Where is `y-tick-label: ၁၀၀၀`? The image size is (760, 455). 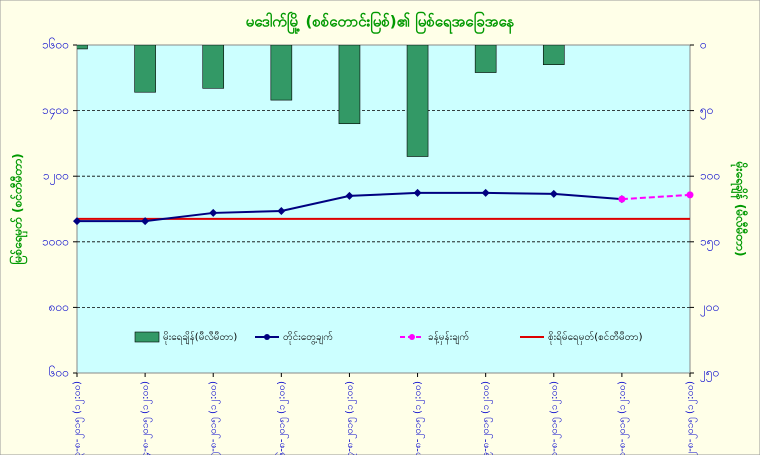 y-tick-label: ၁၀၀၀ is located at coordinates (55, 241).